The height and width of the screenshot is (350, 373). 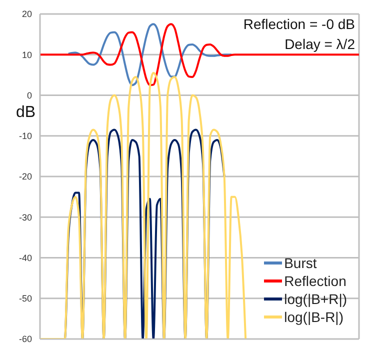 I want to click on y-tick-label: 0, so click(x=29, y=95).